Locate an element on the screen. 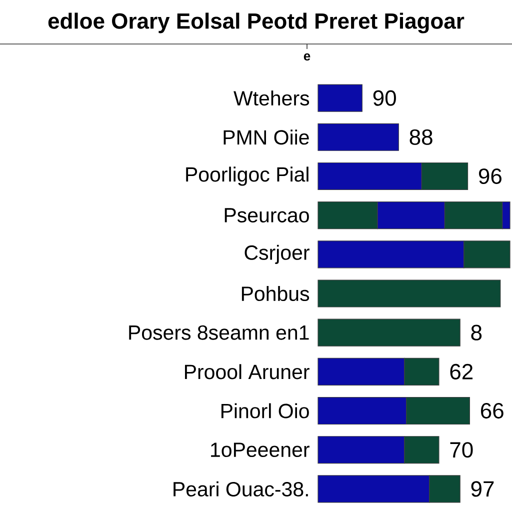 This screenshot has height=512, width=512. y-tick-label: Peari Ouac-38. is located at coordinates (241, 488).